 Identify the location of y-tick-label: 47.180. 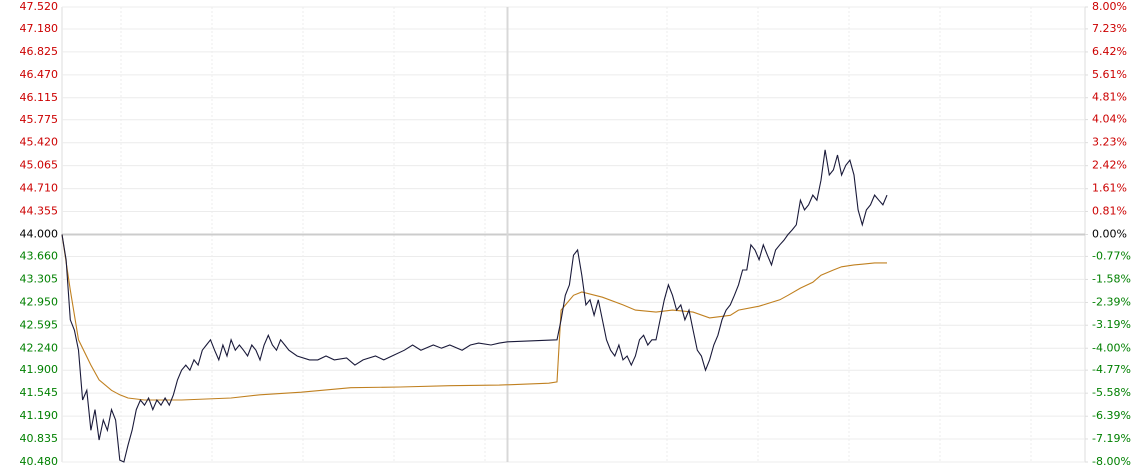
(39, 28).